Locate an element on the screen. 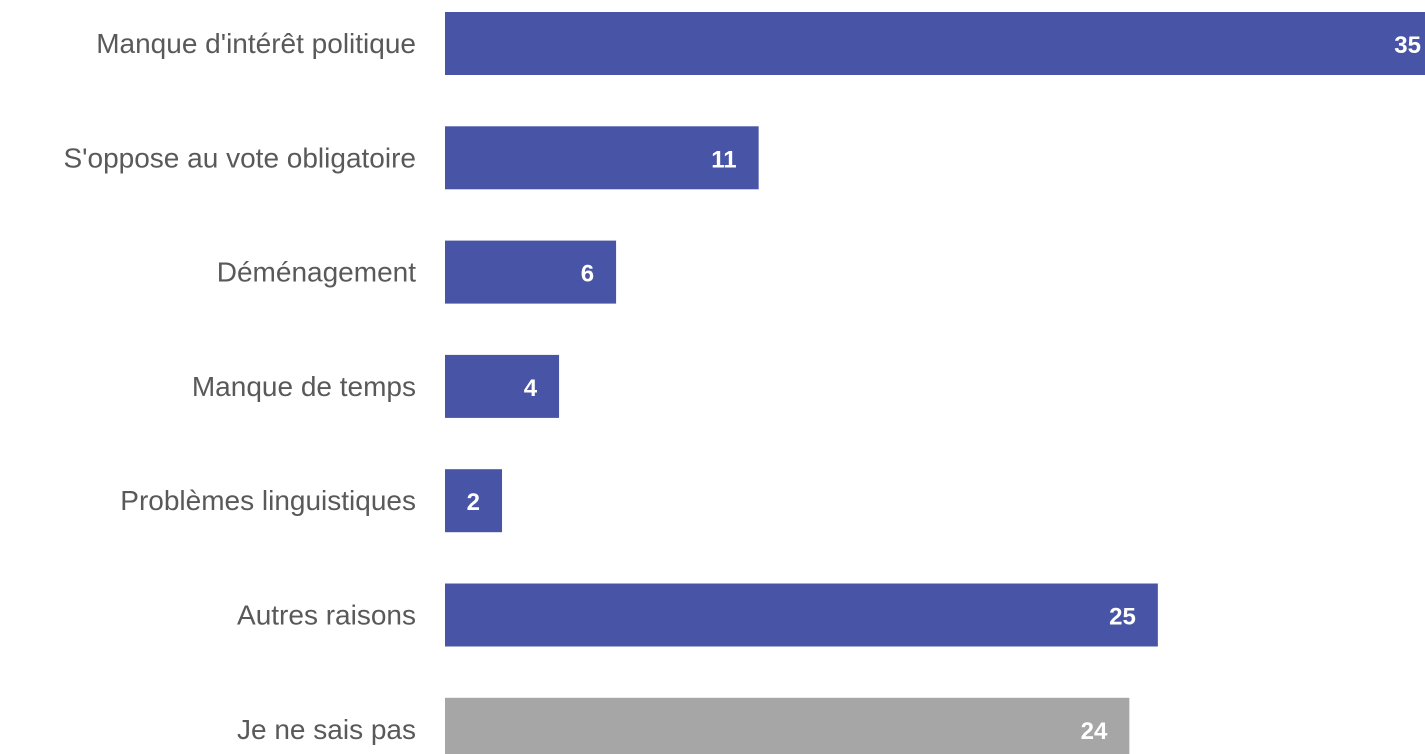 Image resolution: width=1425 pixels, height=754 pixels. data-label: 4 is located at coordinates (531, 388).